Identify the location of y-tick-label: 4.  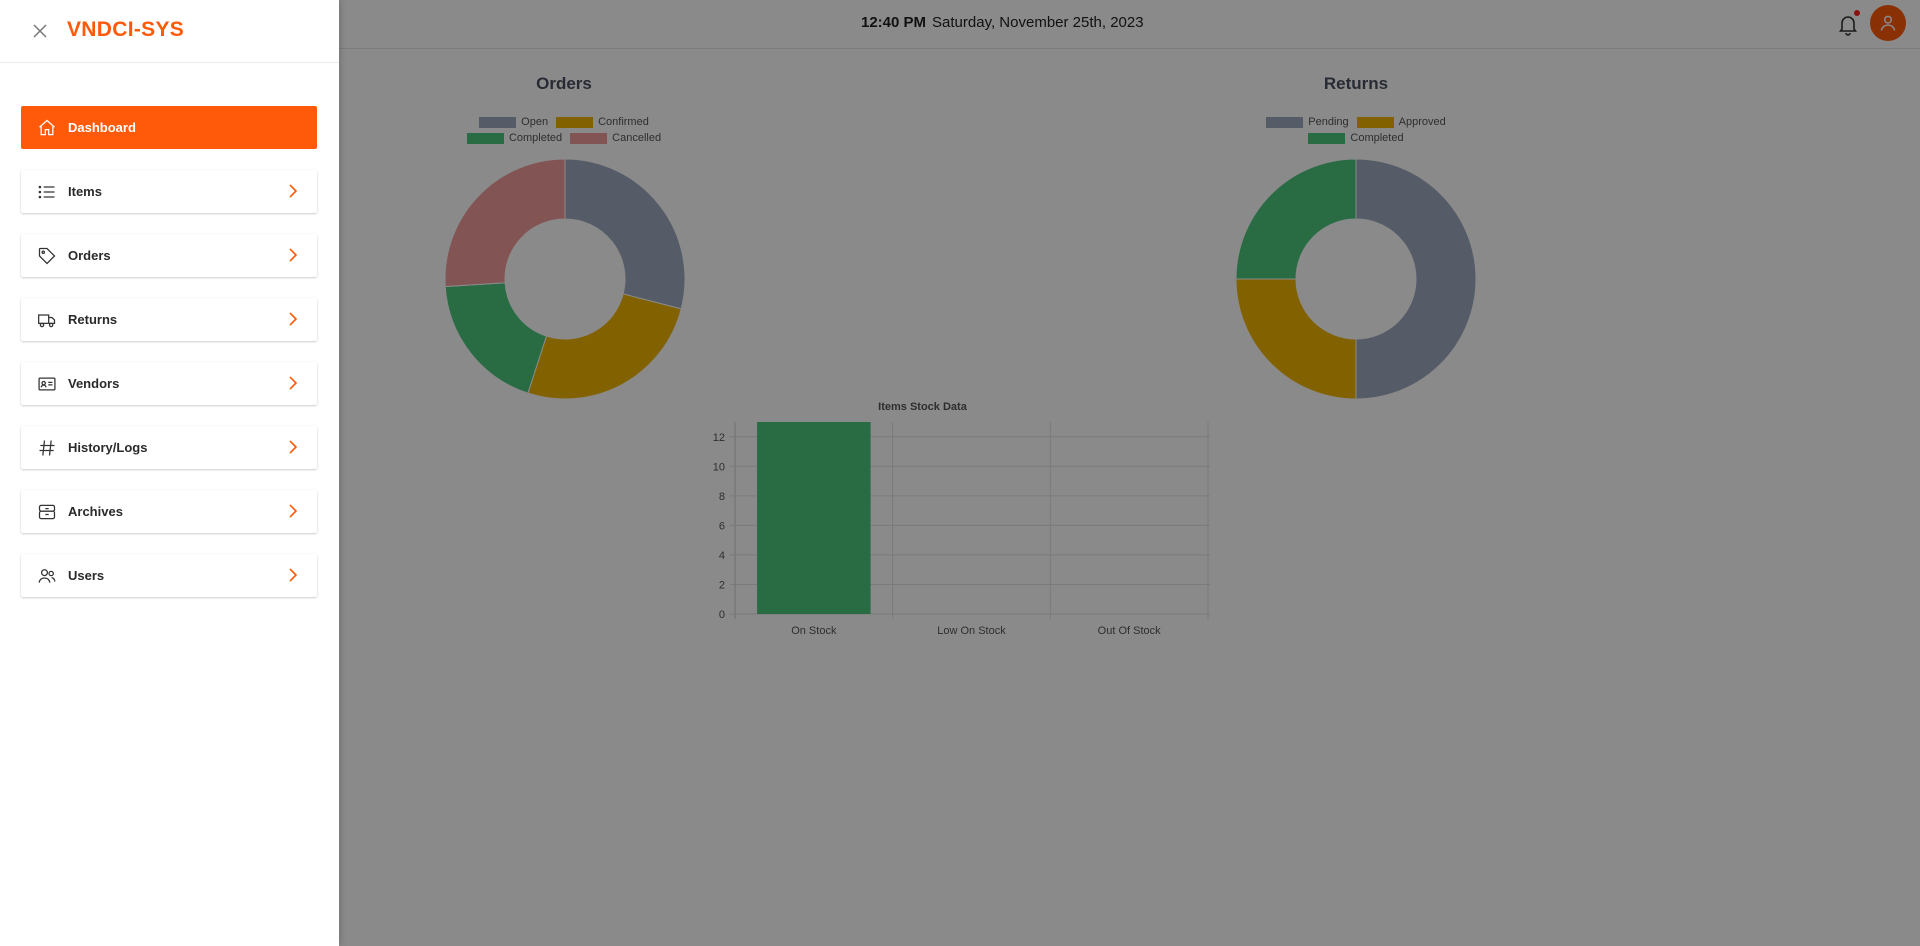
(722, 556).